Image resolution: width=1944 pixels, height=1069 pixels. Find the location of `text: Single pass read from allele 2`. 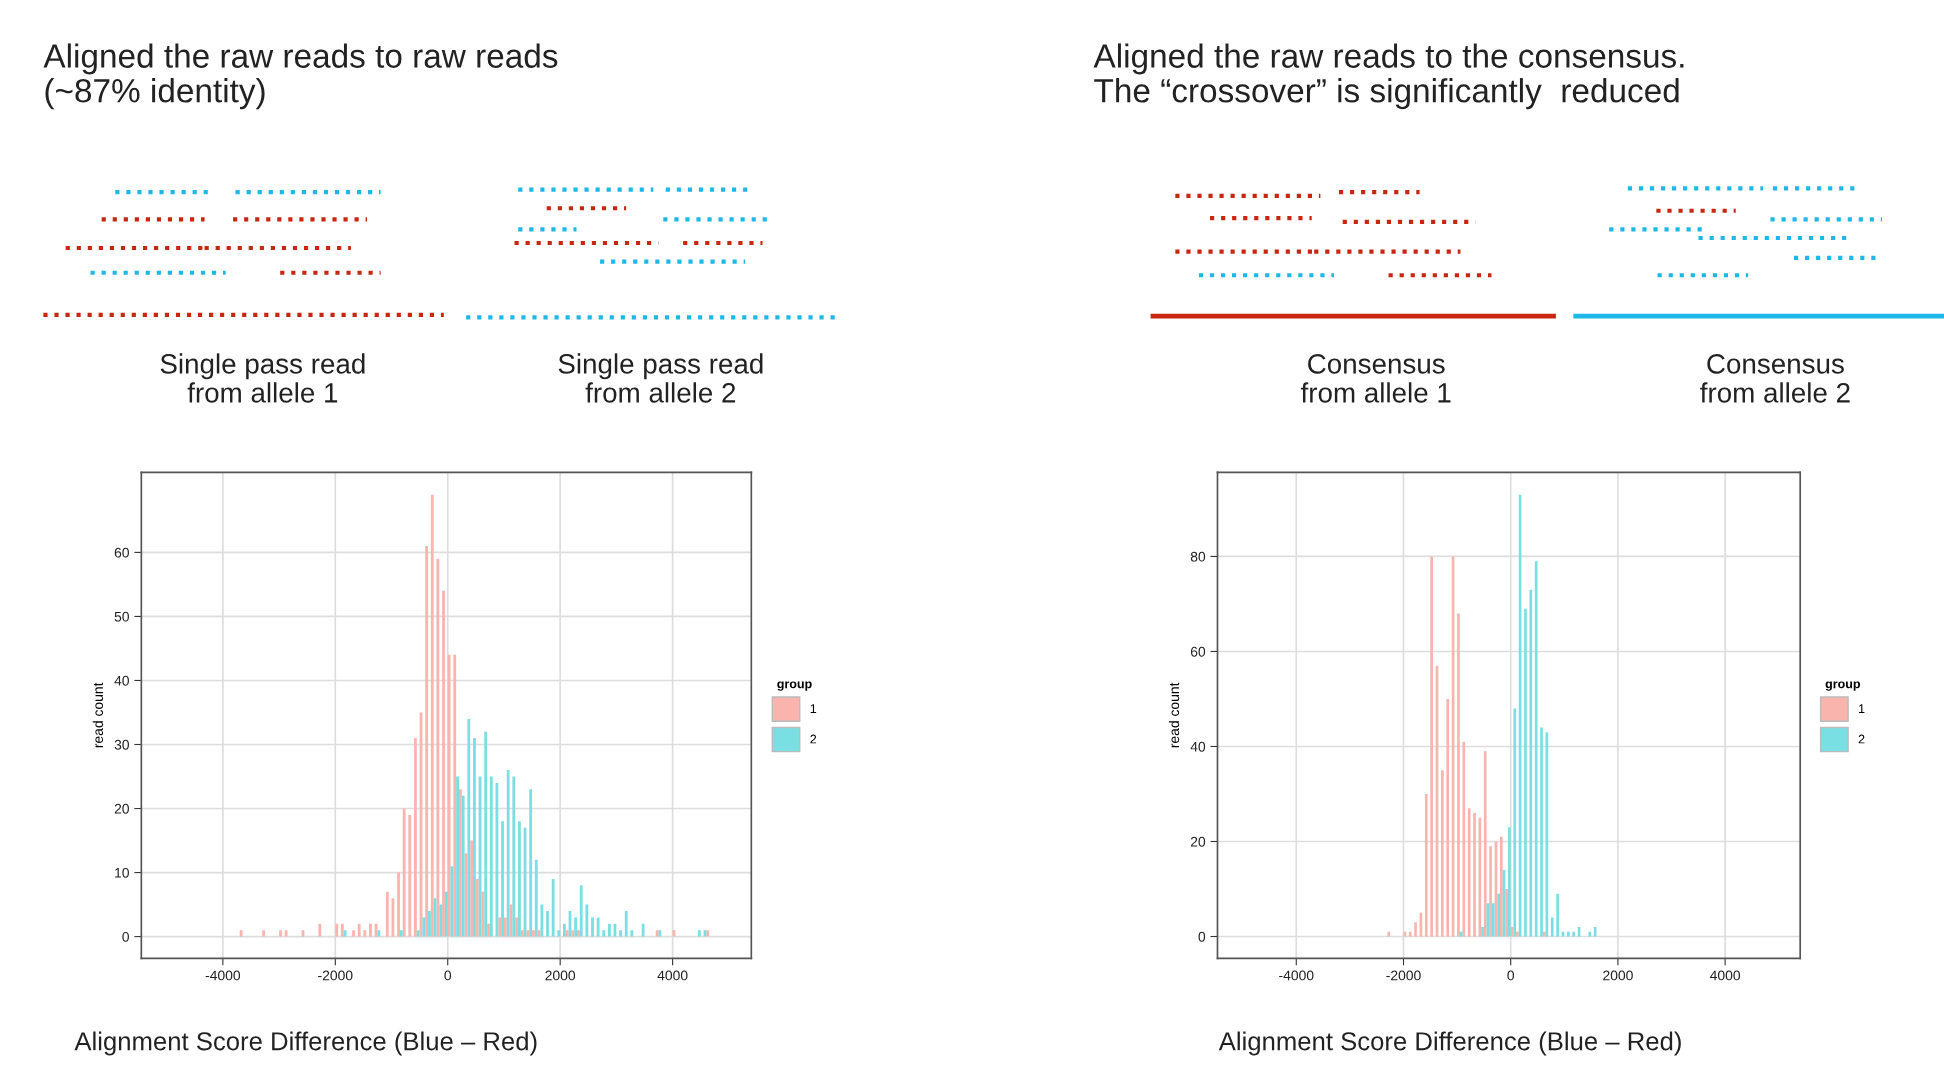

text: Single pass read from allele 2 is located at coordinates (660, 378).